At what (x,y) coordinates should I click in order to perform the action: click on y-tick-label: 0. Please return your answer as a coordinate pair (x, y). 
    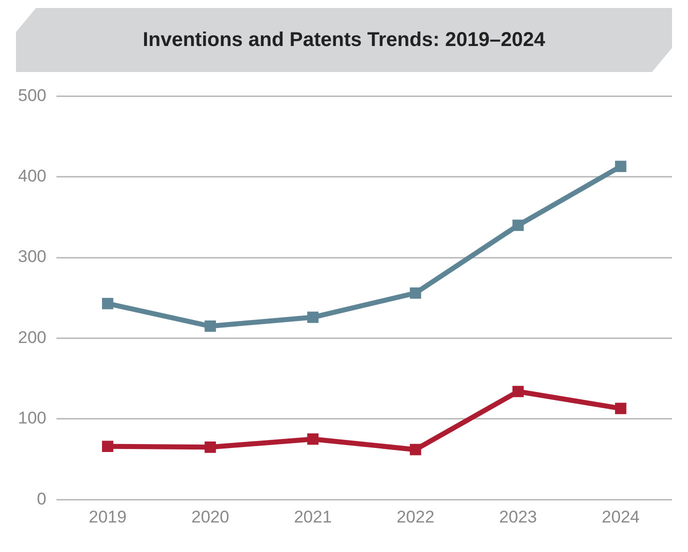
    Looking at the image, I should click on (41, 498).